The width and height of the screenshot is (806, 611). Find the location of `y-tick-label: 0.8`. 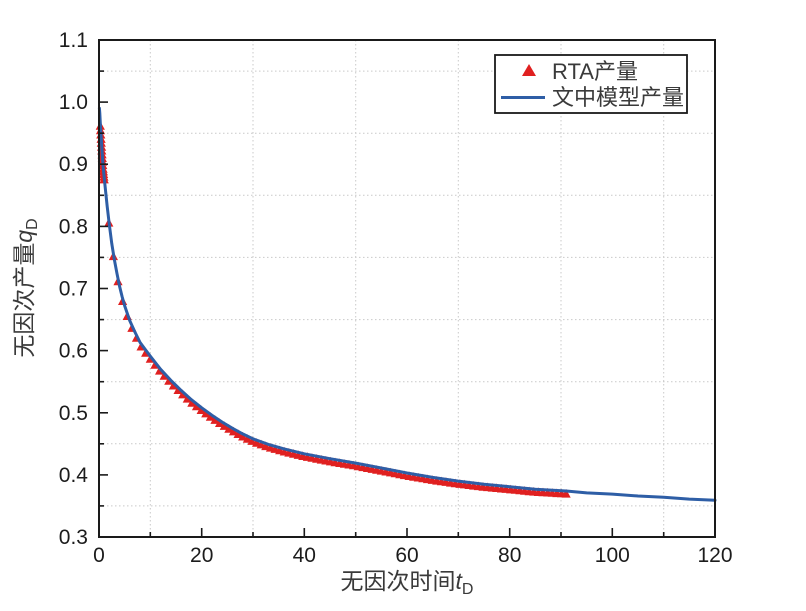

y-tick-label: 0.8 is located at coordinates (73, 226).